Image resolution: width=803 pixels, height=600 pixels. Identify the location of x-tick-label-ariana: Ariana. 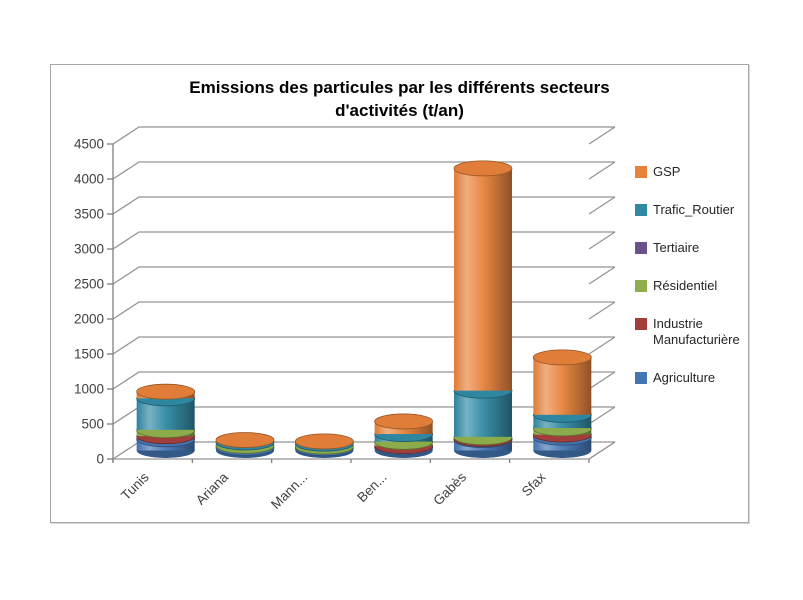
(212, 488).